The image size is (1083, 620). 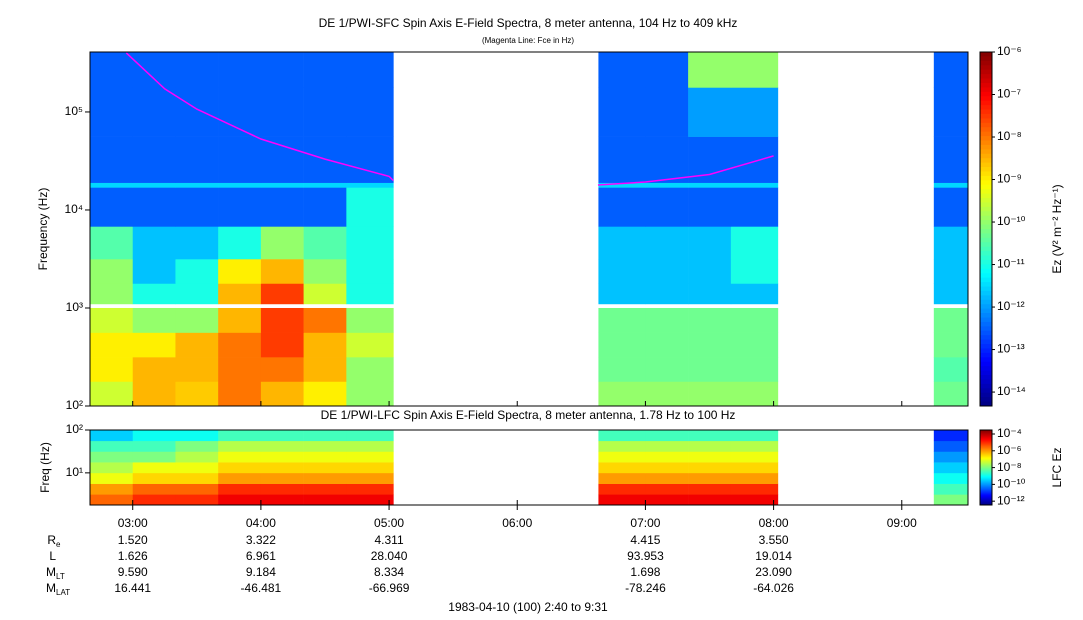 I want to click on x-tick-label: 06:00, so click(x=517, y=523).